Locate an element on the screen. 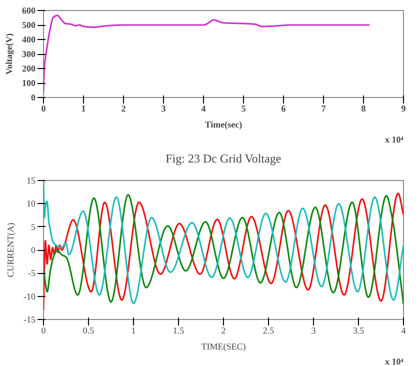 This screenshot has height=366, width=419. y-tick-label: 600 is located at coordinates (29, 11).